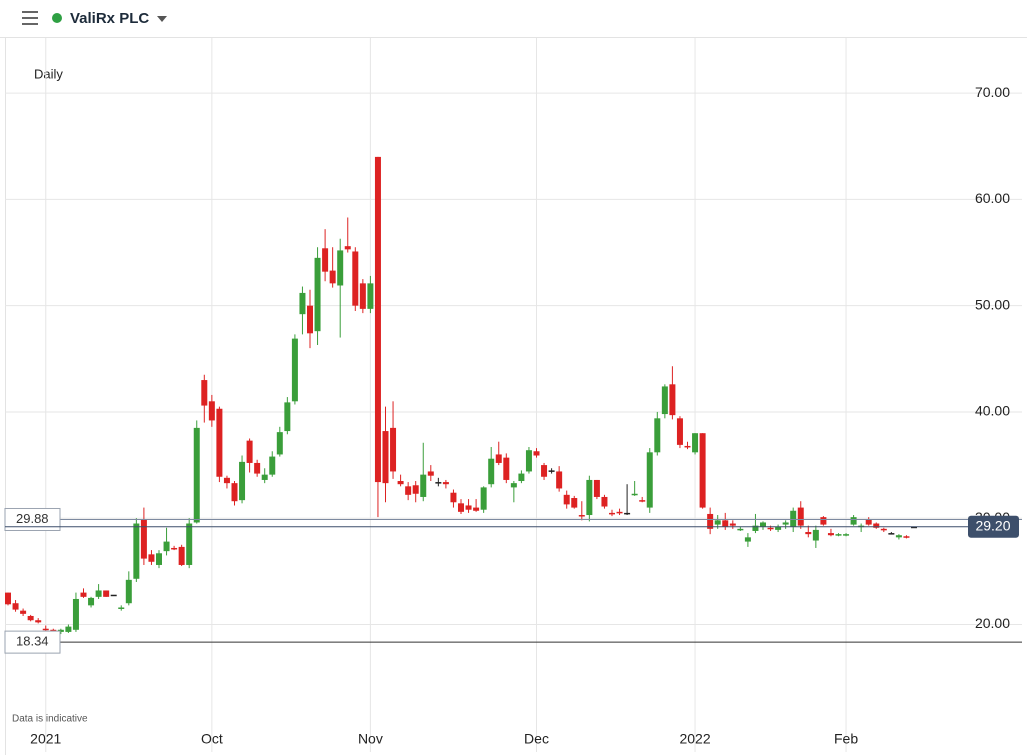 The height and width of the screenshot is (755, 1027). I want to click on instrument-title: ValiRx PLC, so click(110, 18).